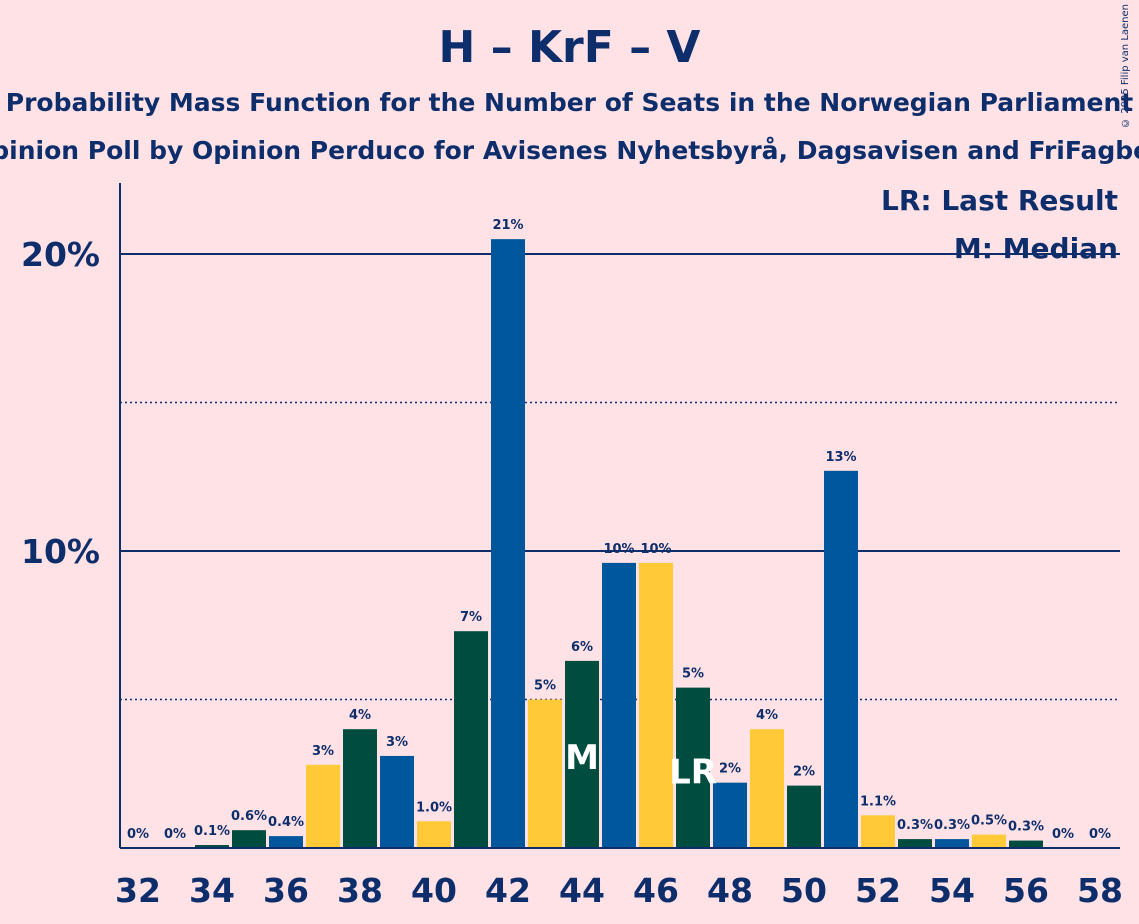  I want to click on x-tick-label-50: 50, so click(804, 890).